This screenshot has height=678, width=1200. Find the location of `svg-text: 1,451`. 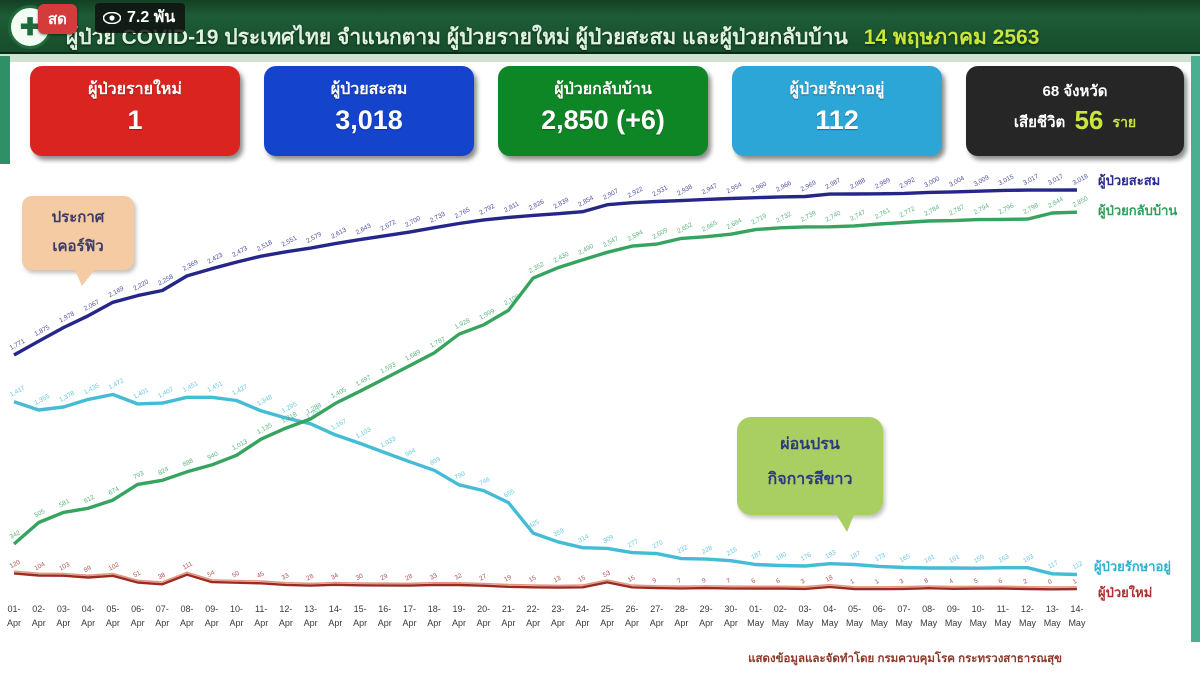

svg-text: 1,451 is located at coordinates (215, 387).